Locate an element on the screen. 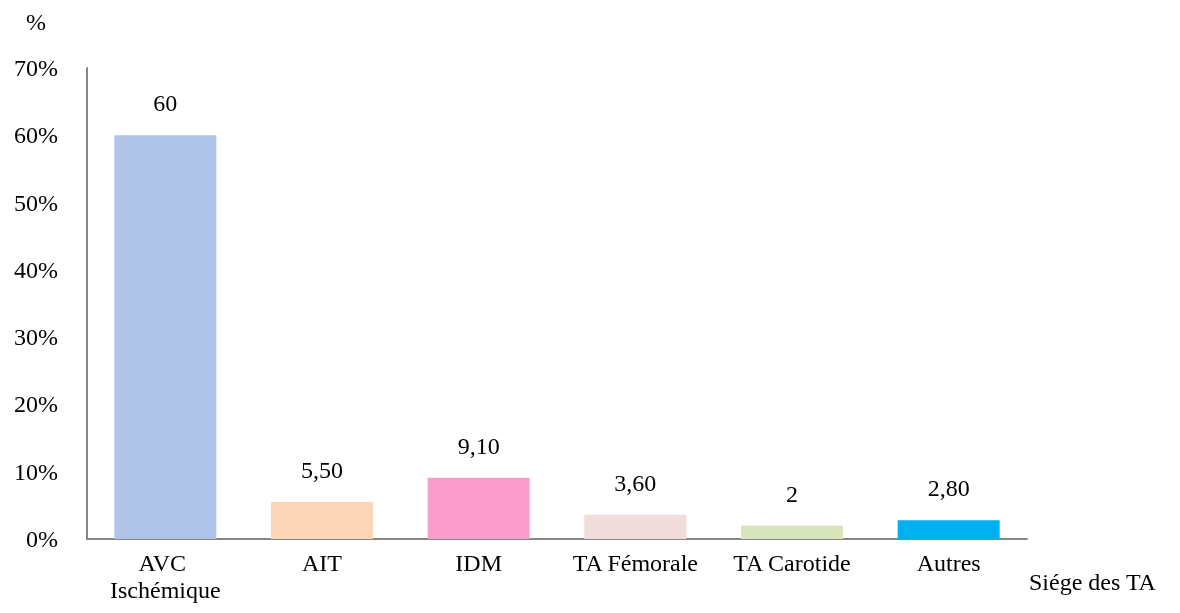 The height and width of the screenshot is (613, 1180). data-label: 2,80 is located at coordinates (948, 488).